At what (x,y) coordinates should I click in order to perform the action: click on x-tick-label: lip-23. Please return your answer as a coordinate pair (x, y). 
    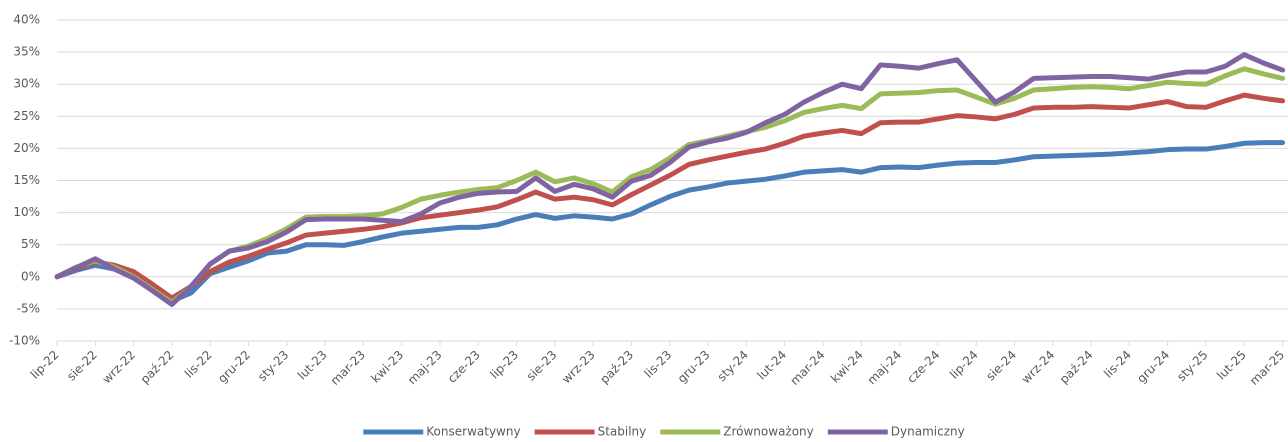
    Looking at the image, I should click on (504, 365).